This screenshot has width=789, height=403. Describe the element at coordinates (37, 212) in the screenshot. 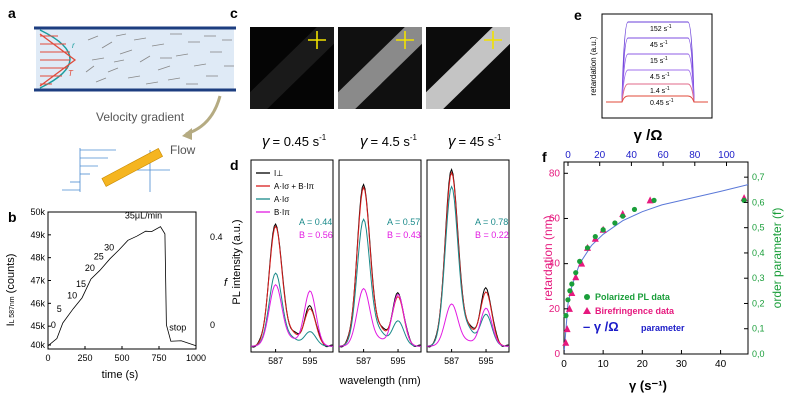

I see `b-ytick-label: 50k` at that location.